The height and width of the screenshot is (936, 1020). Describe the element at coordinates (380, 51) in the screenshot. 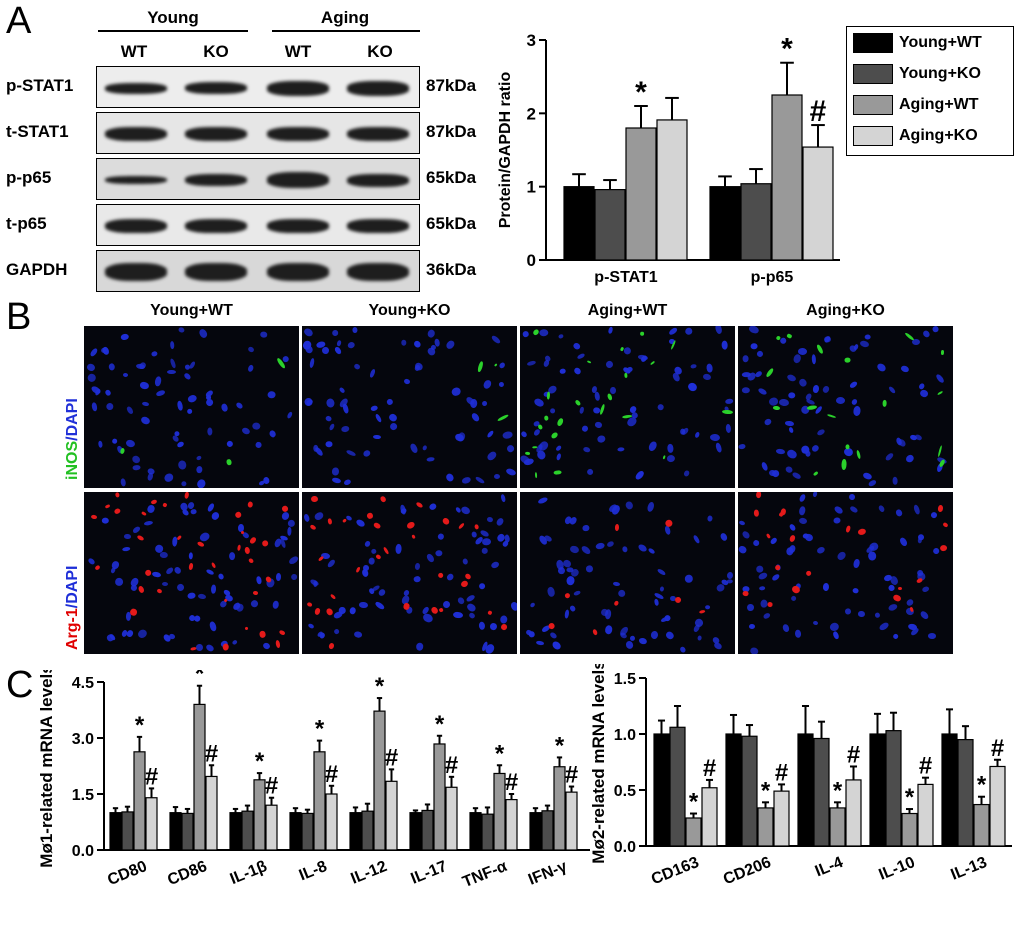

I see `lane-label: KO` at that location.